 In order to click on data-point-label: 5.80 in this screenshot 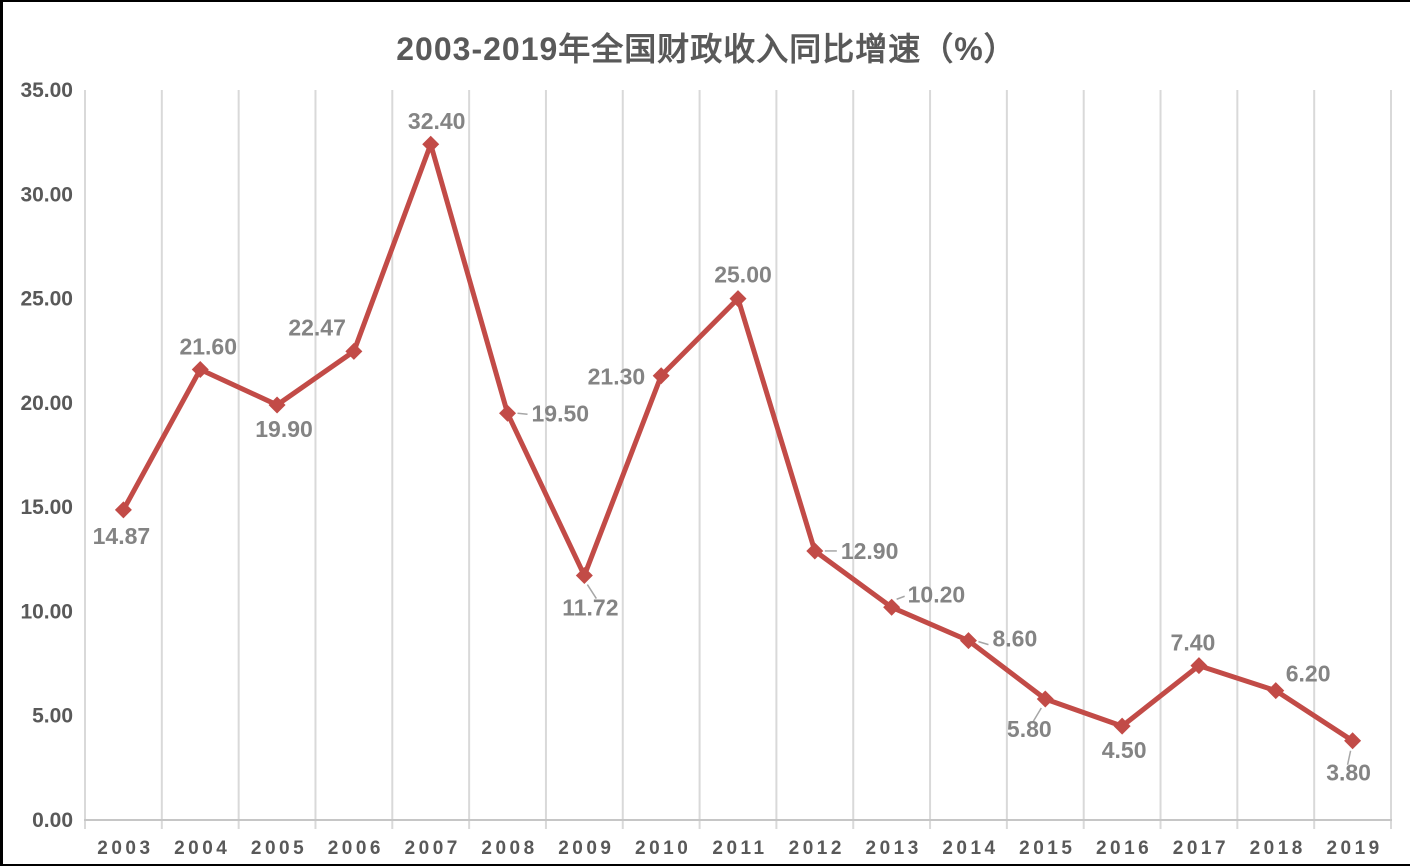, I will do `click(1029, 729)`.